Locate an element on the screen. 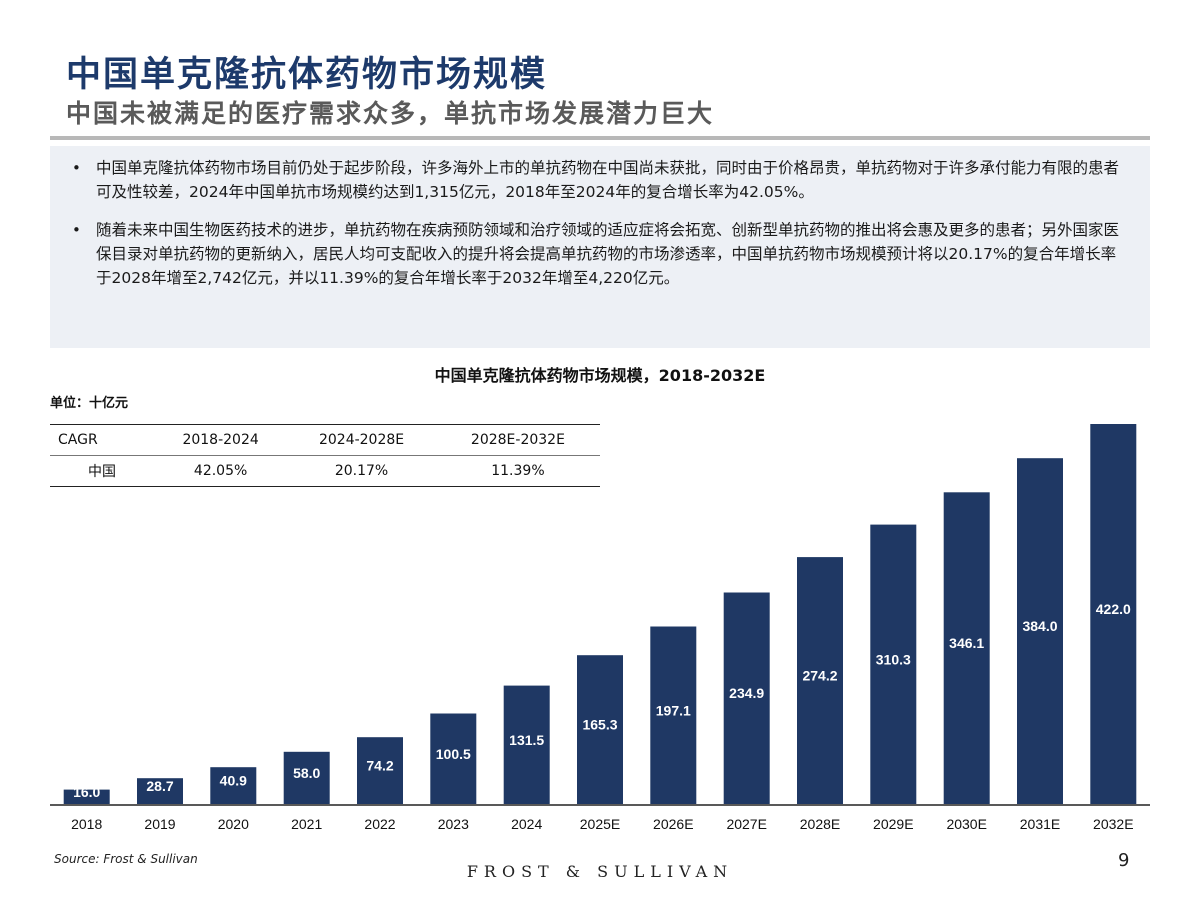 This screenshot has height=900, width=1200. cagr-cell: 中国 is located at coordinates (102, 471).